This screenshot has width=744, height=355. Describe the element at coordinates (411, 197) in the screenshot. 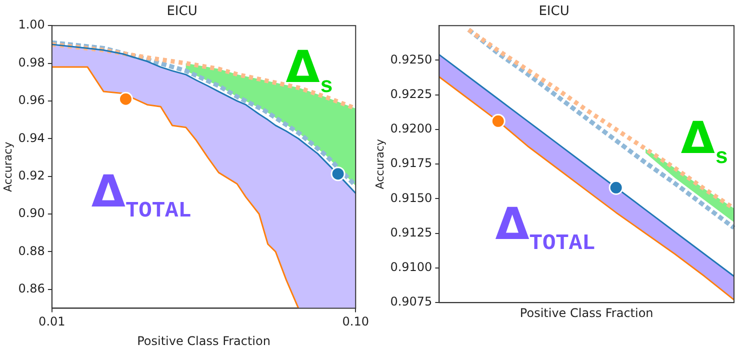

I see `y-tick-label: 0.9150` at that location.